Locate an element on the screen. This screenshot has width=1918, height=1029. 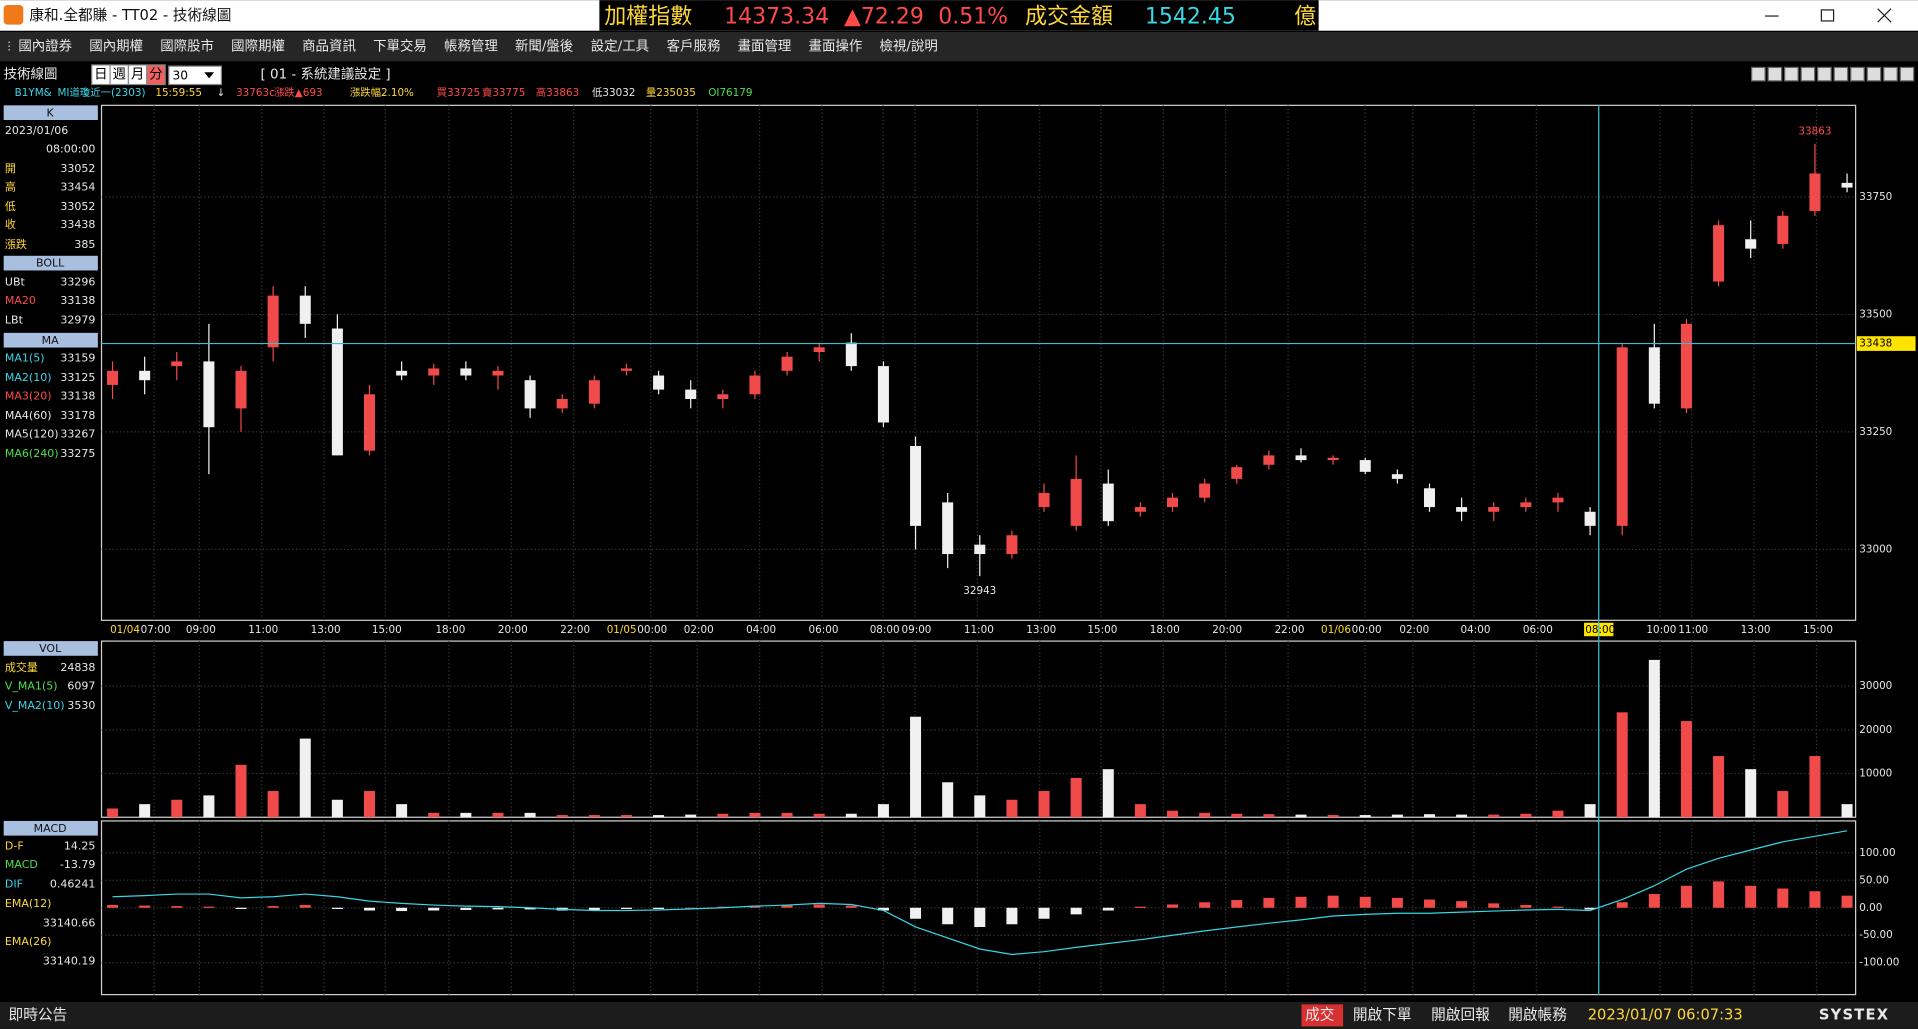
indicator-name: 高 is located at coordinates (10, 186).